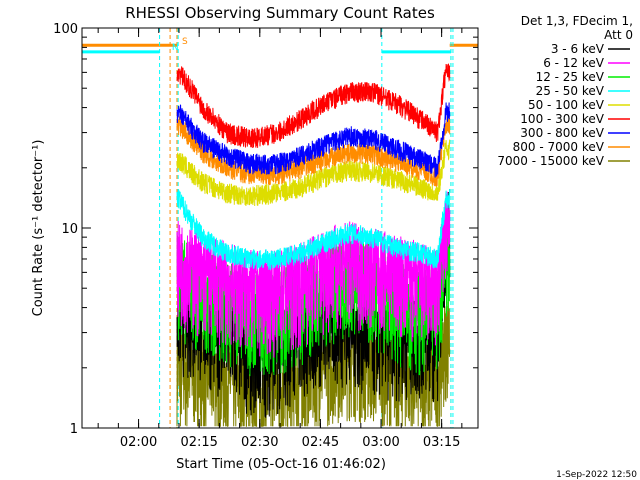  Describe the element at coordinates (566, 105) in the screenshot. I see `legend-label-5: 50 - 100 keV` at that location.